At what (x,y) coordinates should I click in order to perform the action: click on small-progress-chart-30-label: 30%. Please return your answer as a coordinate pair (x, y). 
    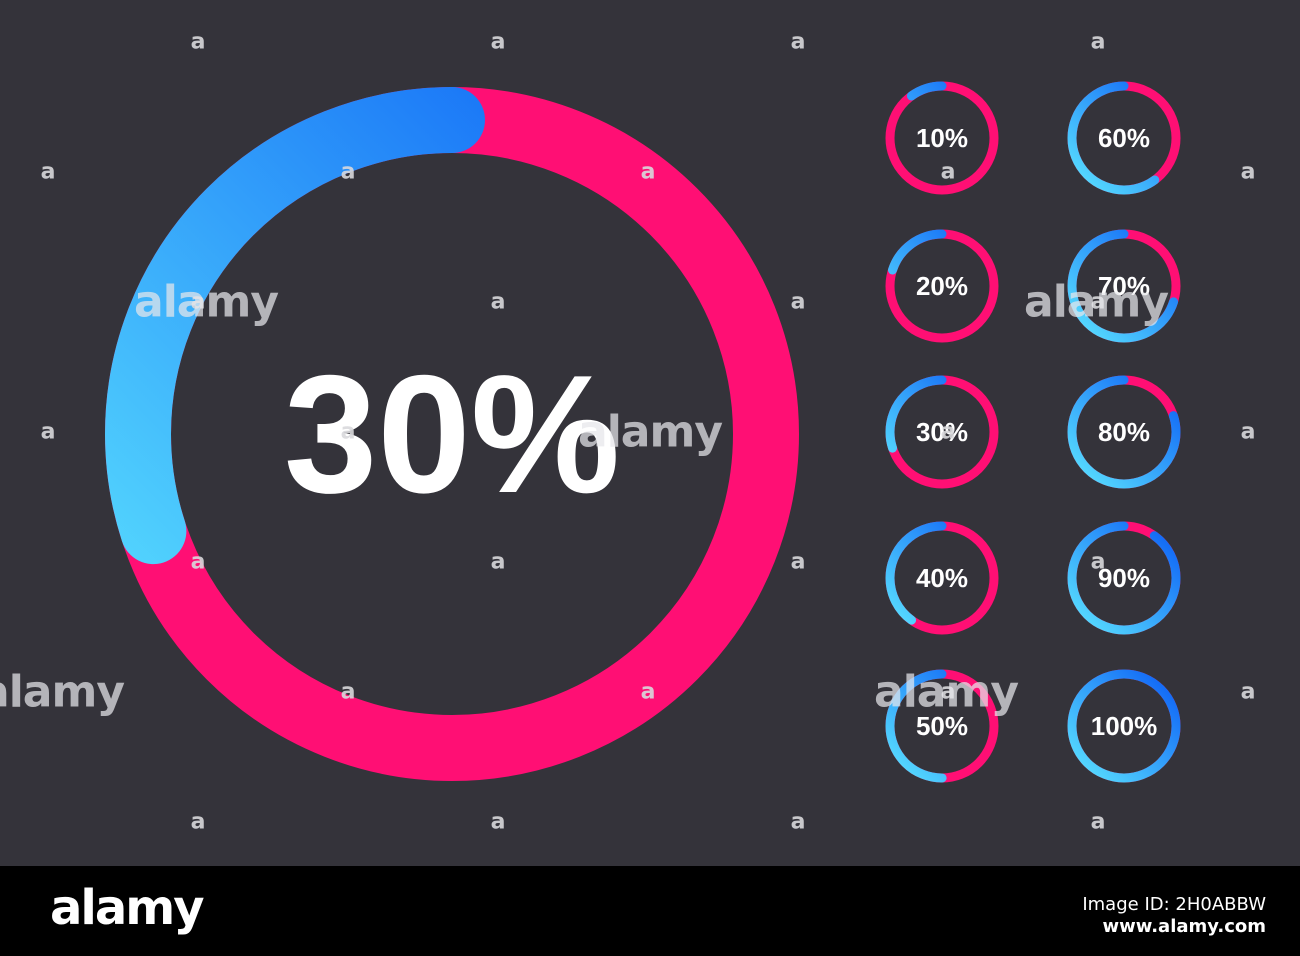
    Looking at the image, I should click on (942, 432).